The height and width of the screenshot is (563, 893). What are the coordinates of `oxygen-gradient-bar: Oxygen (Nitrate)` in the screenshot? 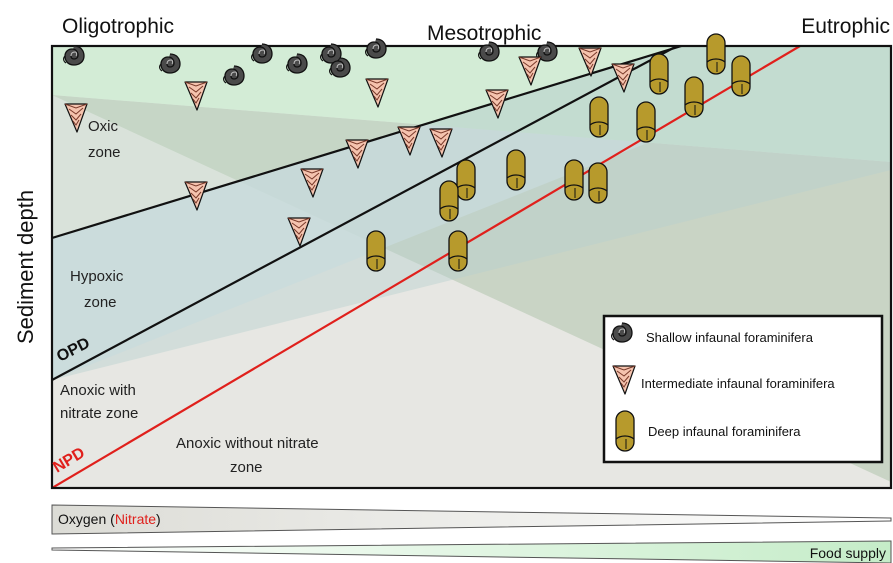 It's located at (471, 519).